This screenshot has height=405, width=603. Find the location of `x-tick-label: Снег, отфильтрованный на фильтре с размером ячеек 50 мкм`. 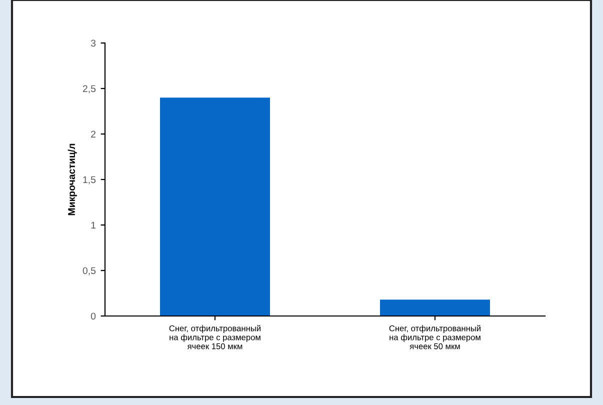

x-tick-label: Снег, отфильтрованный на фильтре с размером ячеек 50 мкм is located at coordinates (434, 337).